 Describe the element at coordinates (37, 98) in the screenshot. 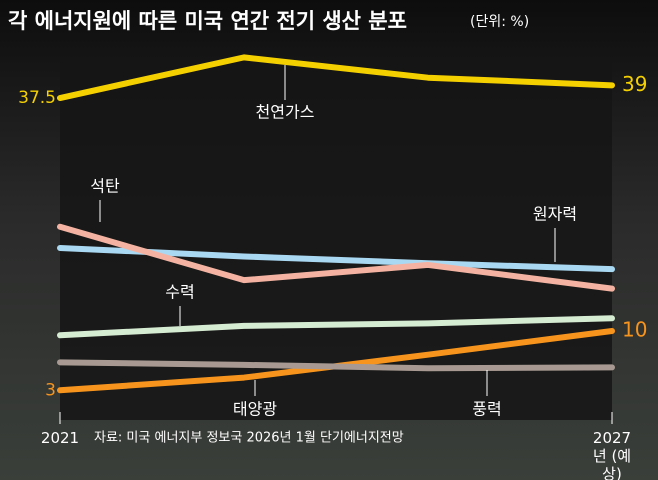

I see `data-label: 37.5` at that location.